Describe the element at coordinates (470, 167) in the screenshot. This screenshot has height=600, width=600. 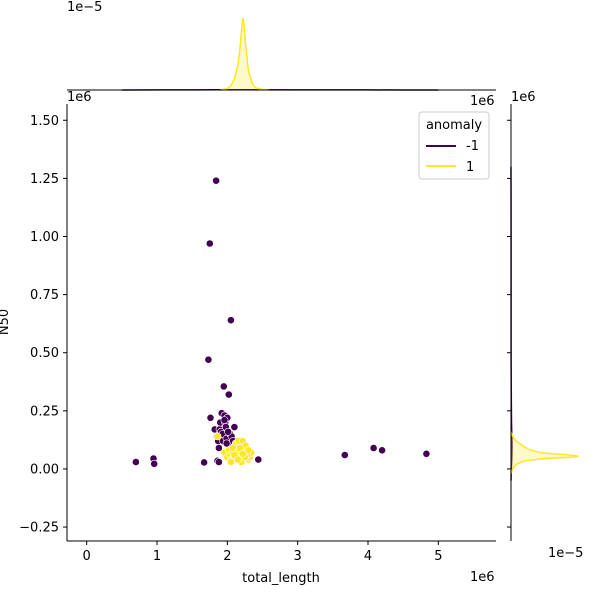
I see `legend-label-one: 1` at that location.